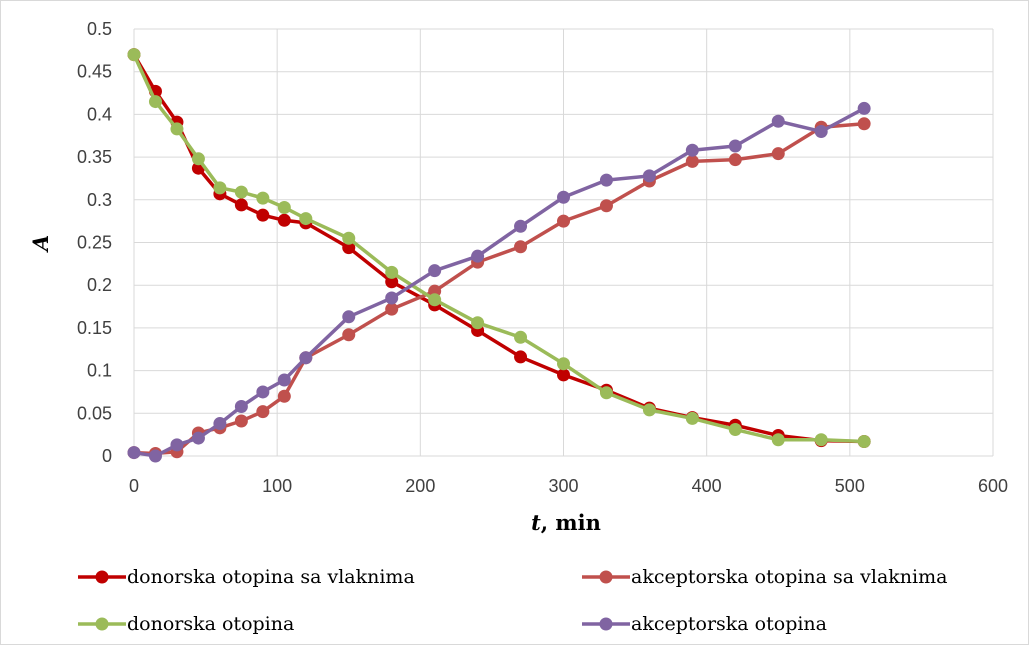  Describe the element at coordinates (210, 624) in the screenshot. I see `legend-label: donorska otopina` at that location.